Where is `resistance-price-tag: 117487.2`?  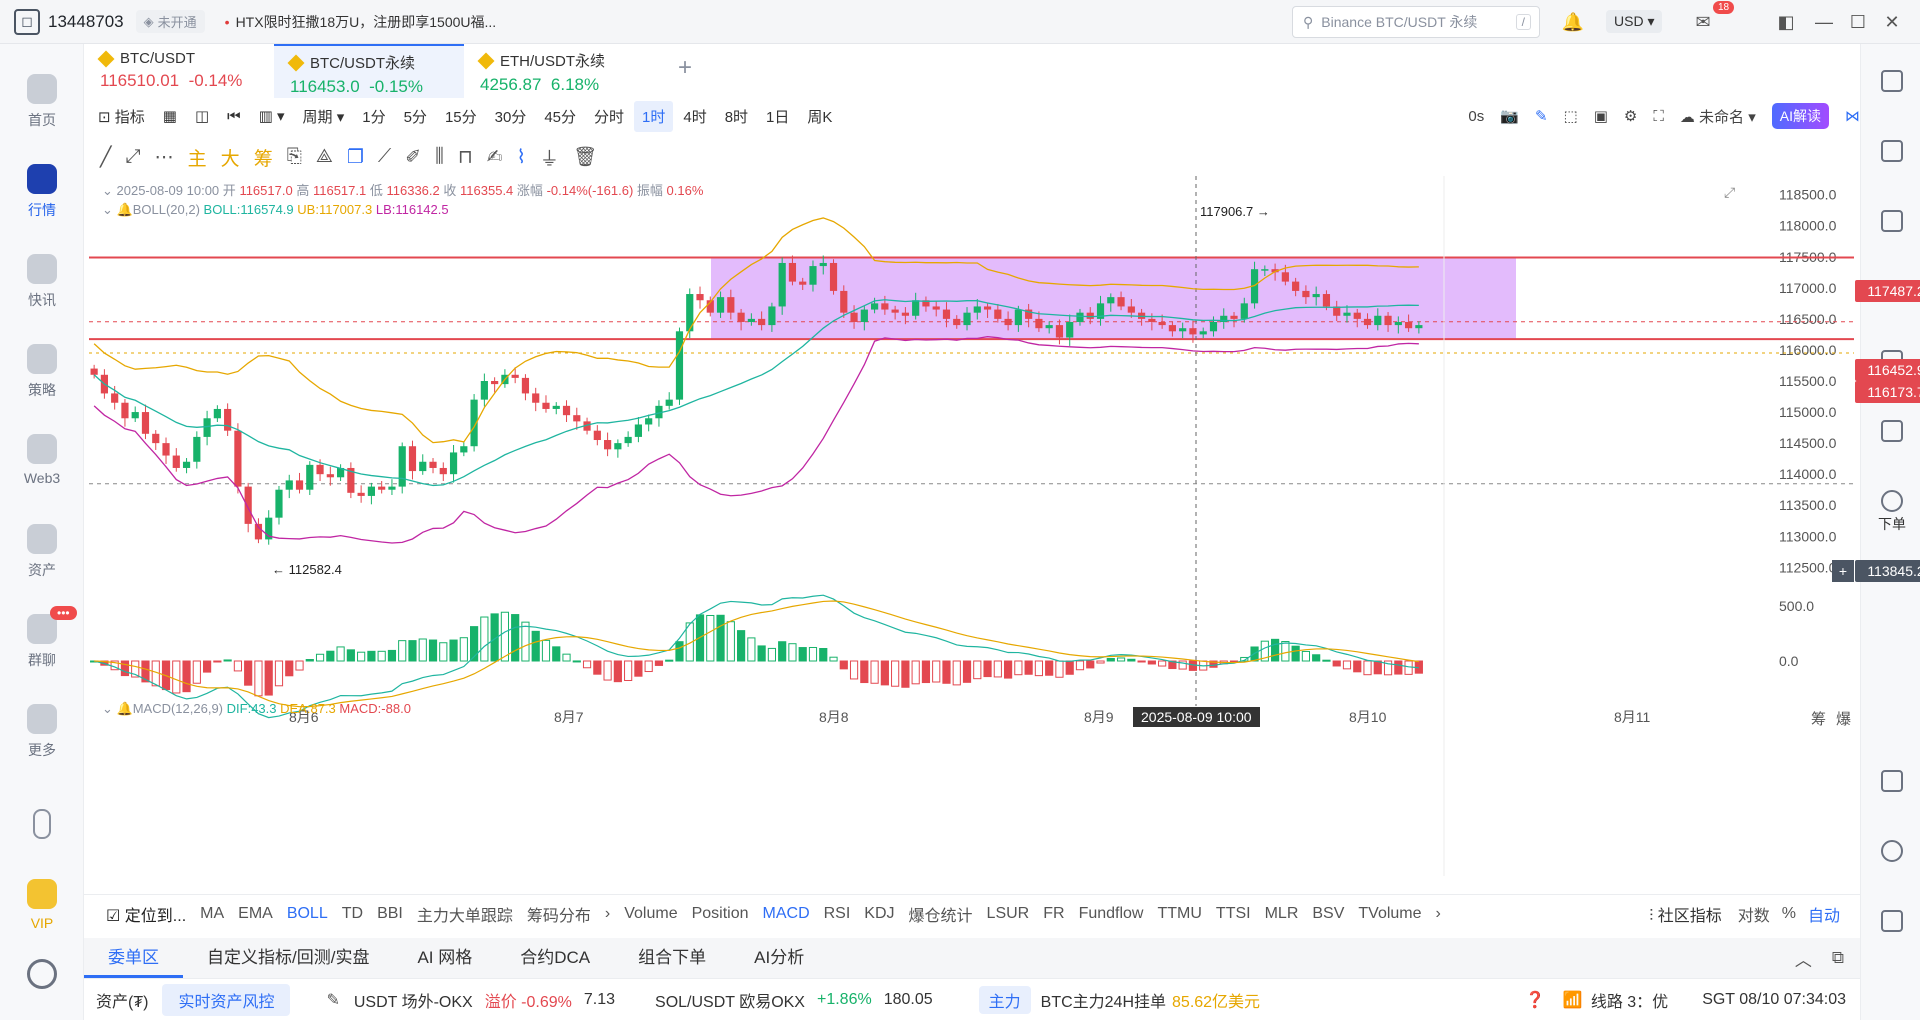 resistance-price-tag: 117487.2 is located at coordinates (1887, 291).